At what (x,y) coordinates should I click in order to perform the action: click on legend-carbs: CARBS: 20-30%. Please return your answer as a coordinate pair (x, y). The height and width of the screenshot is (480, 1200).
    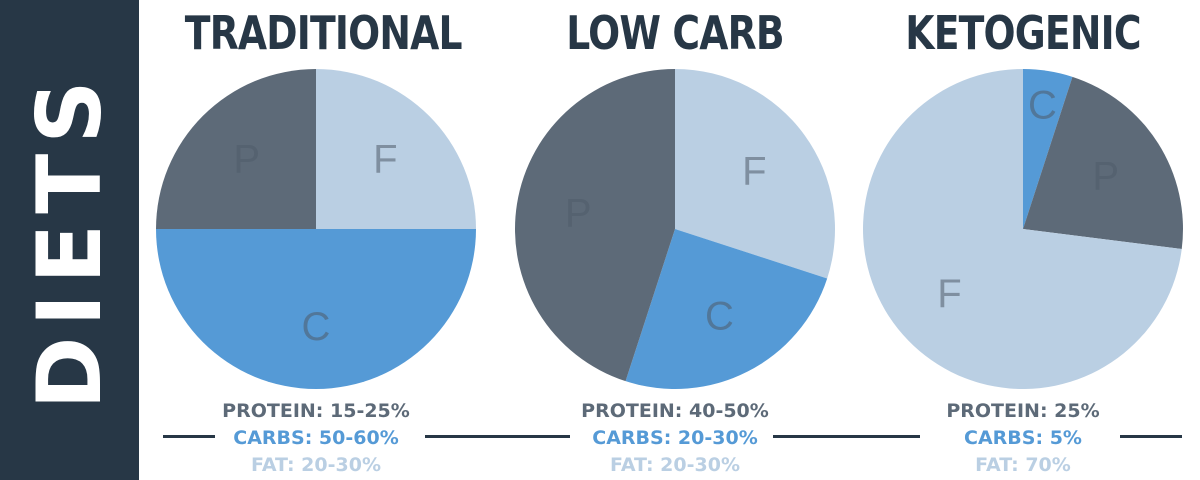
    Looking at the image, I should click on (675, 438).